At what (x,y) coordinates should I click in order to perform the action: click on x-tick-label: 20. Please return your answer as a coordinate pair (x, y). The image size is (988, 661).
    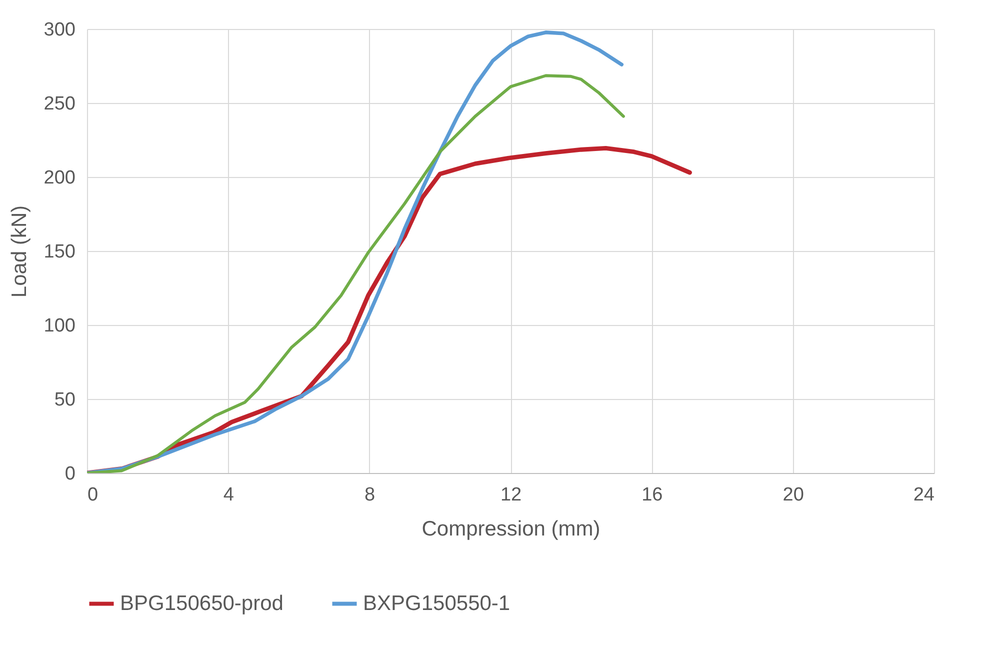
    Looking at the image, I should click on (793, 495).